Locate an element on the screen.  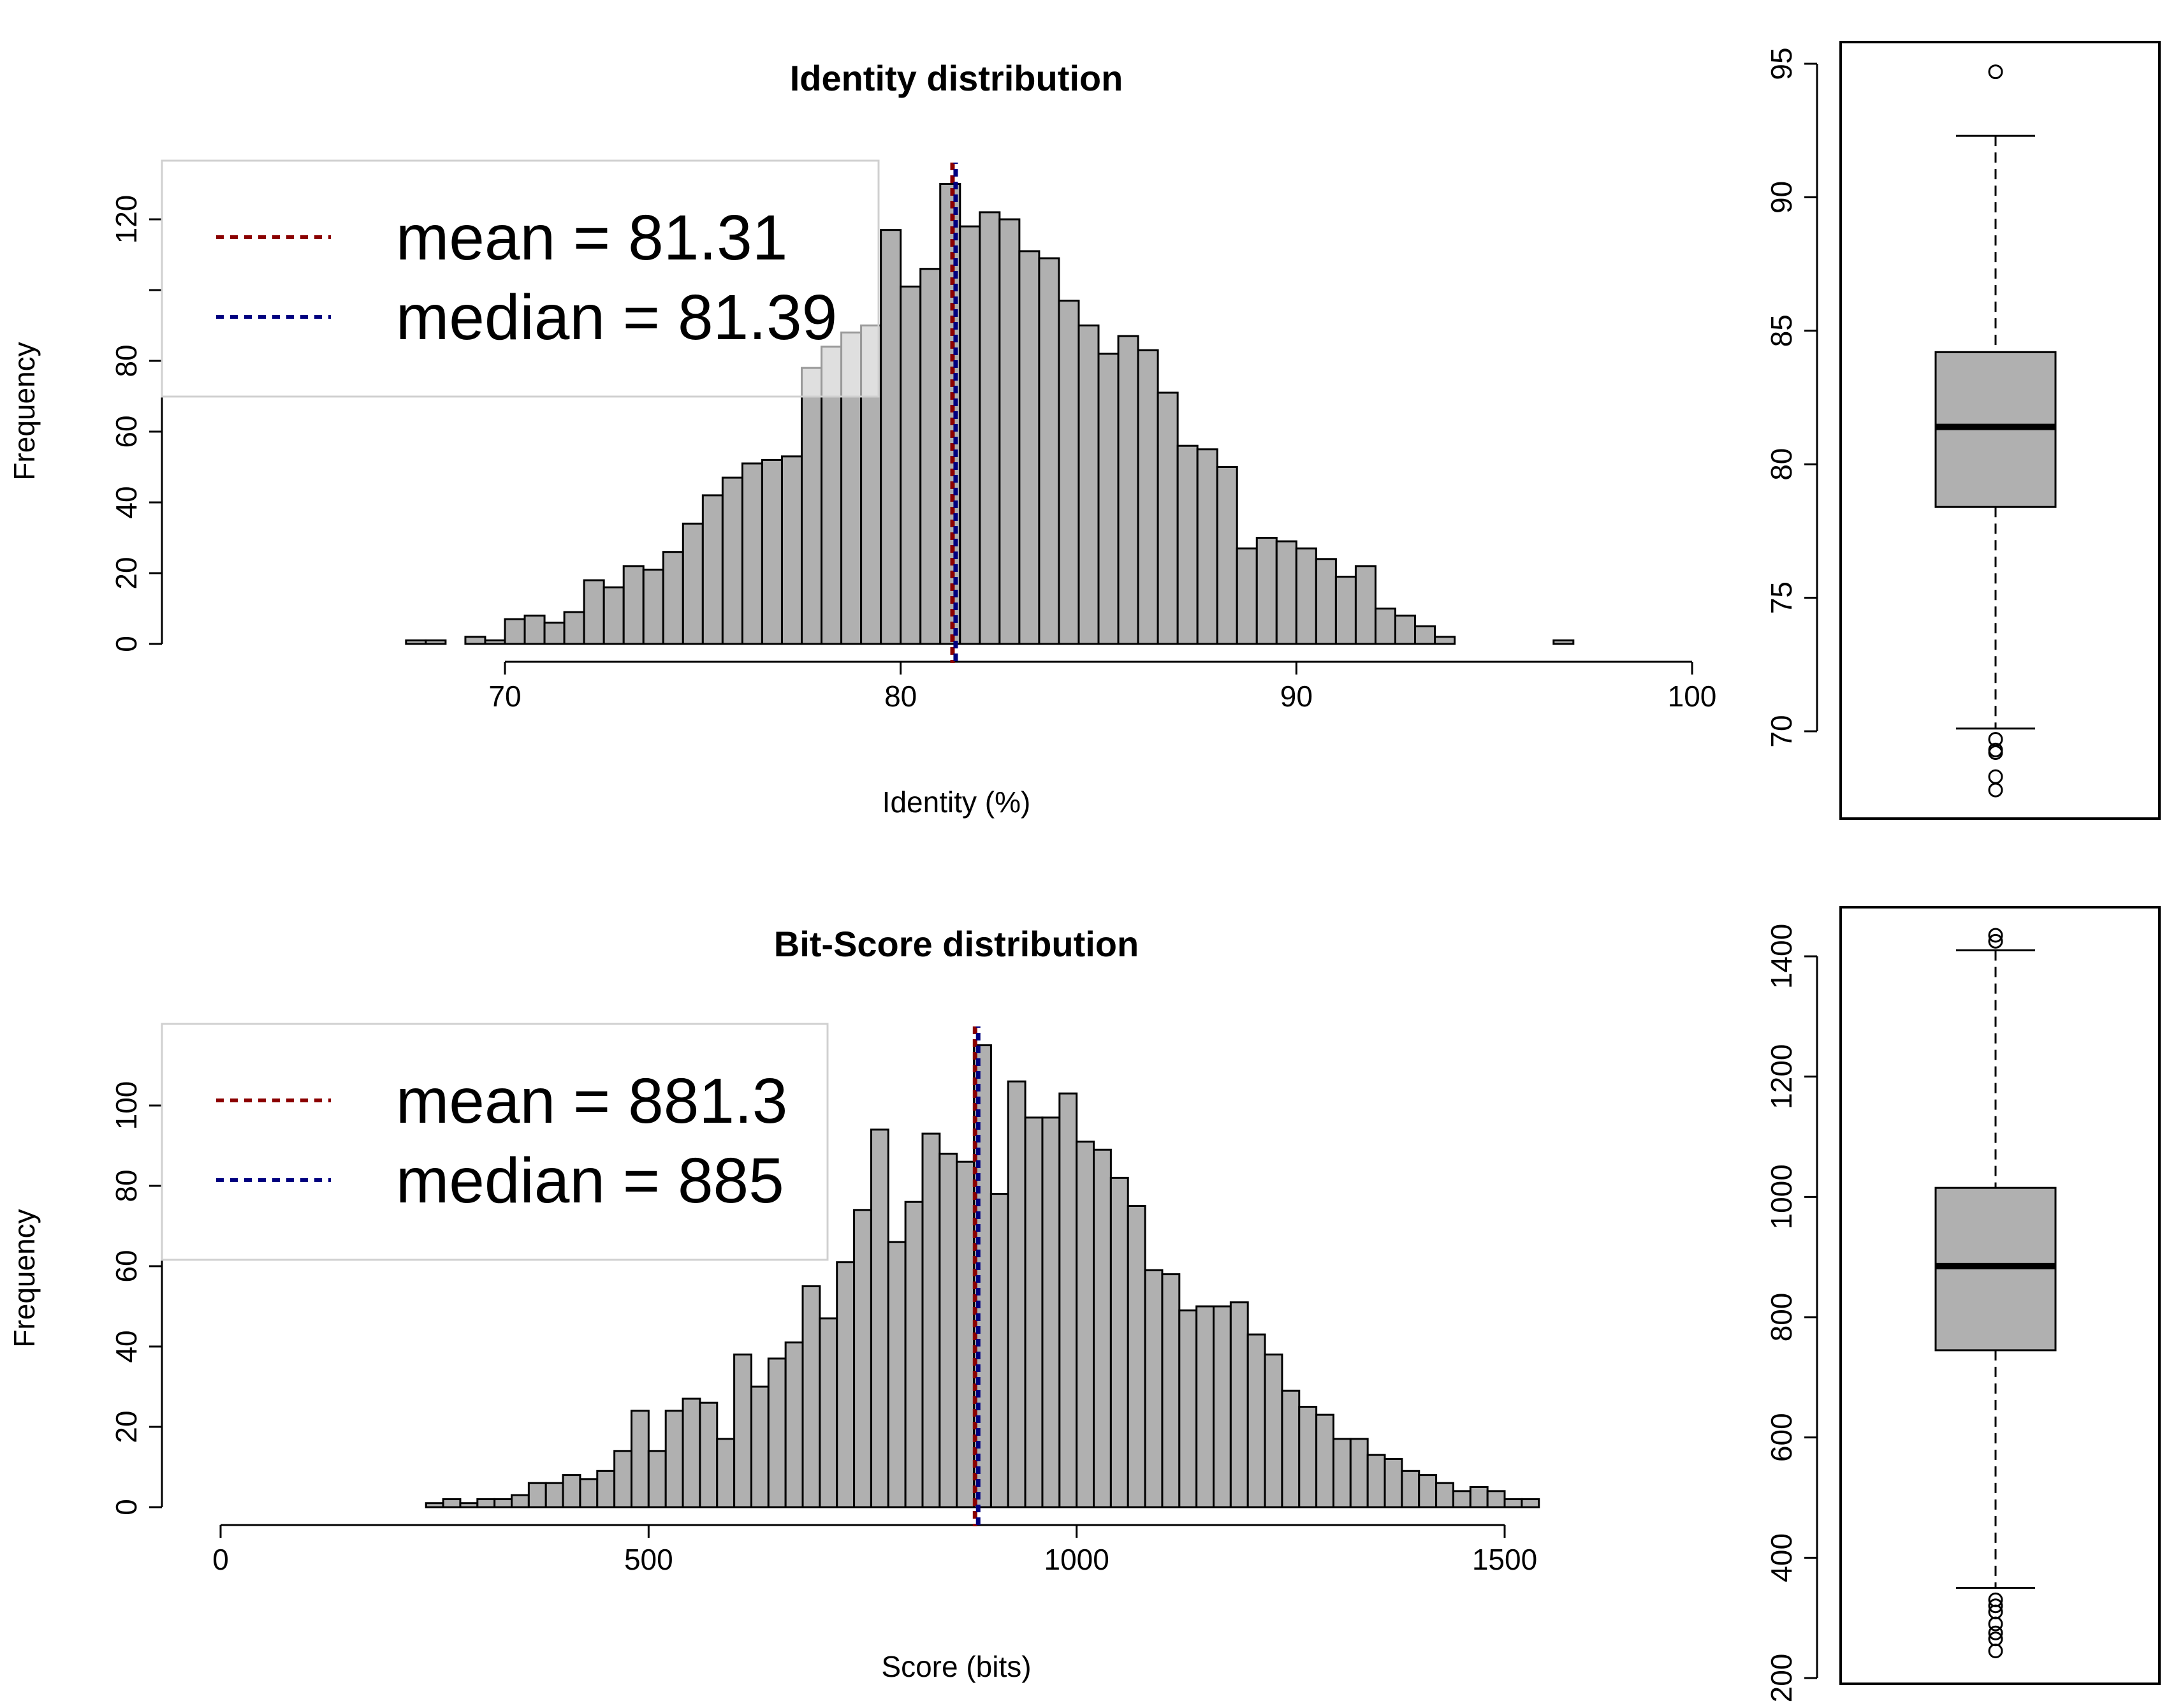
y-tick-label: 80 is located at coordinates (126, 1185).